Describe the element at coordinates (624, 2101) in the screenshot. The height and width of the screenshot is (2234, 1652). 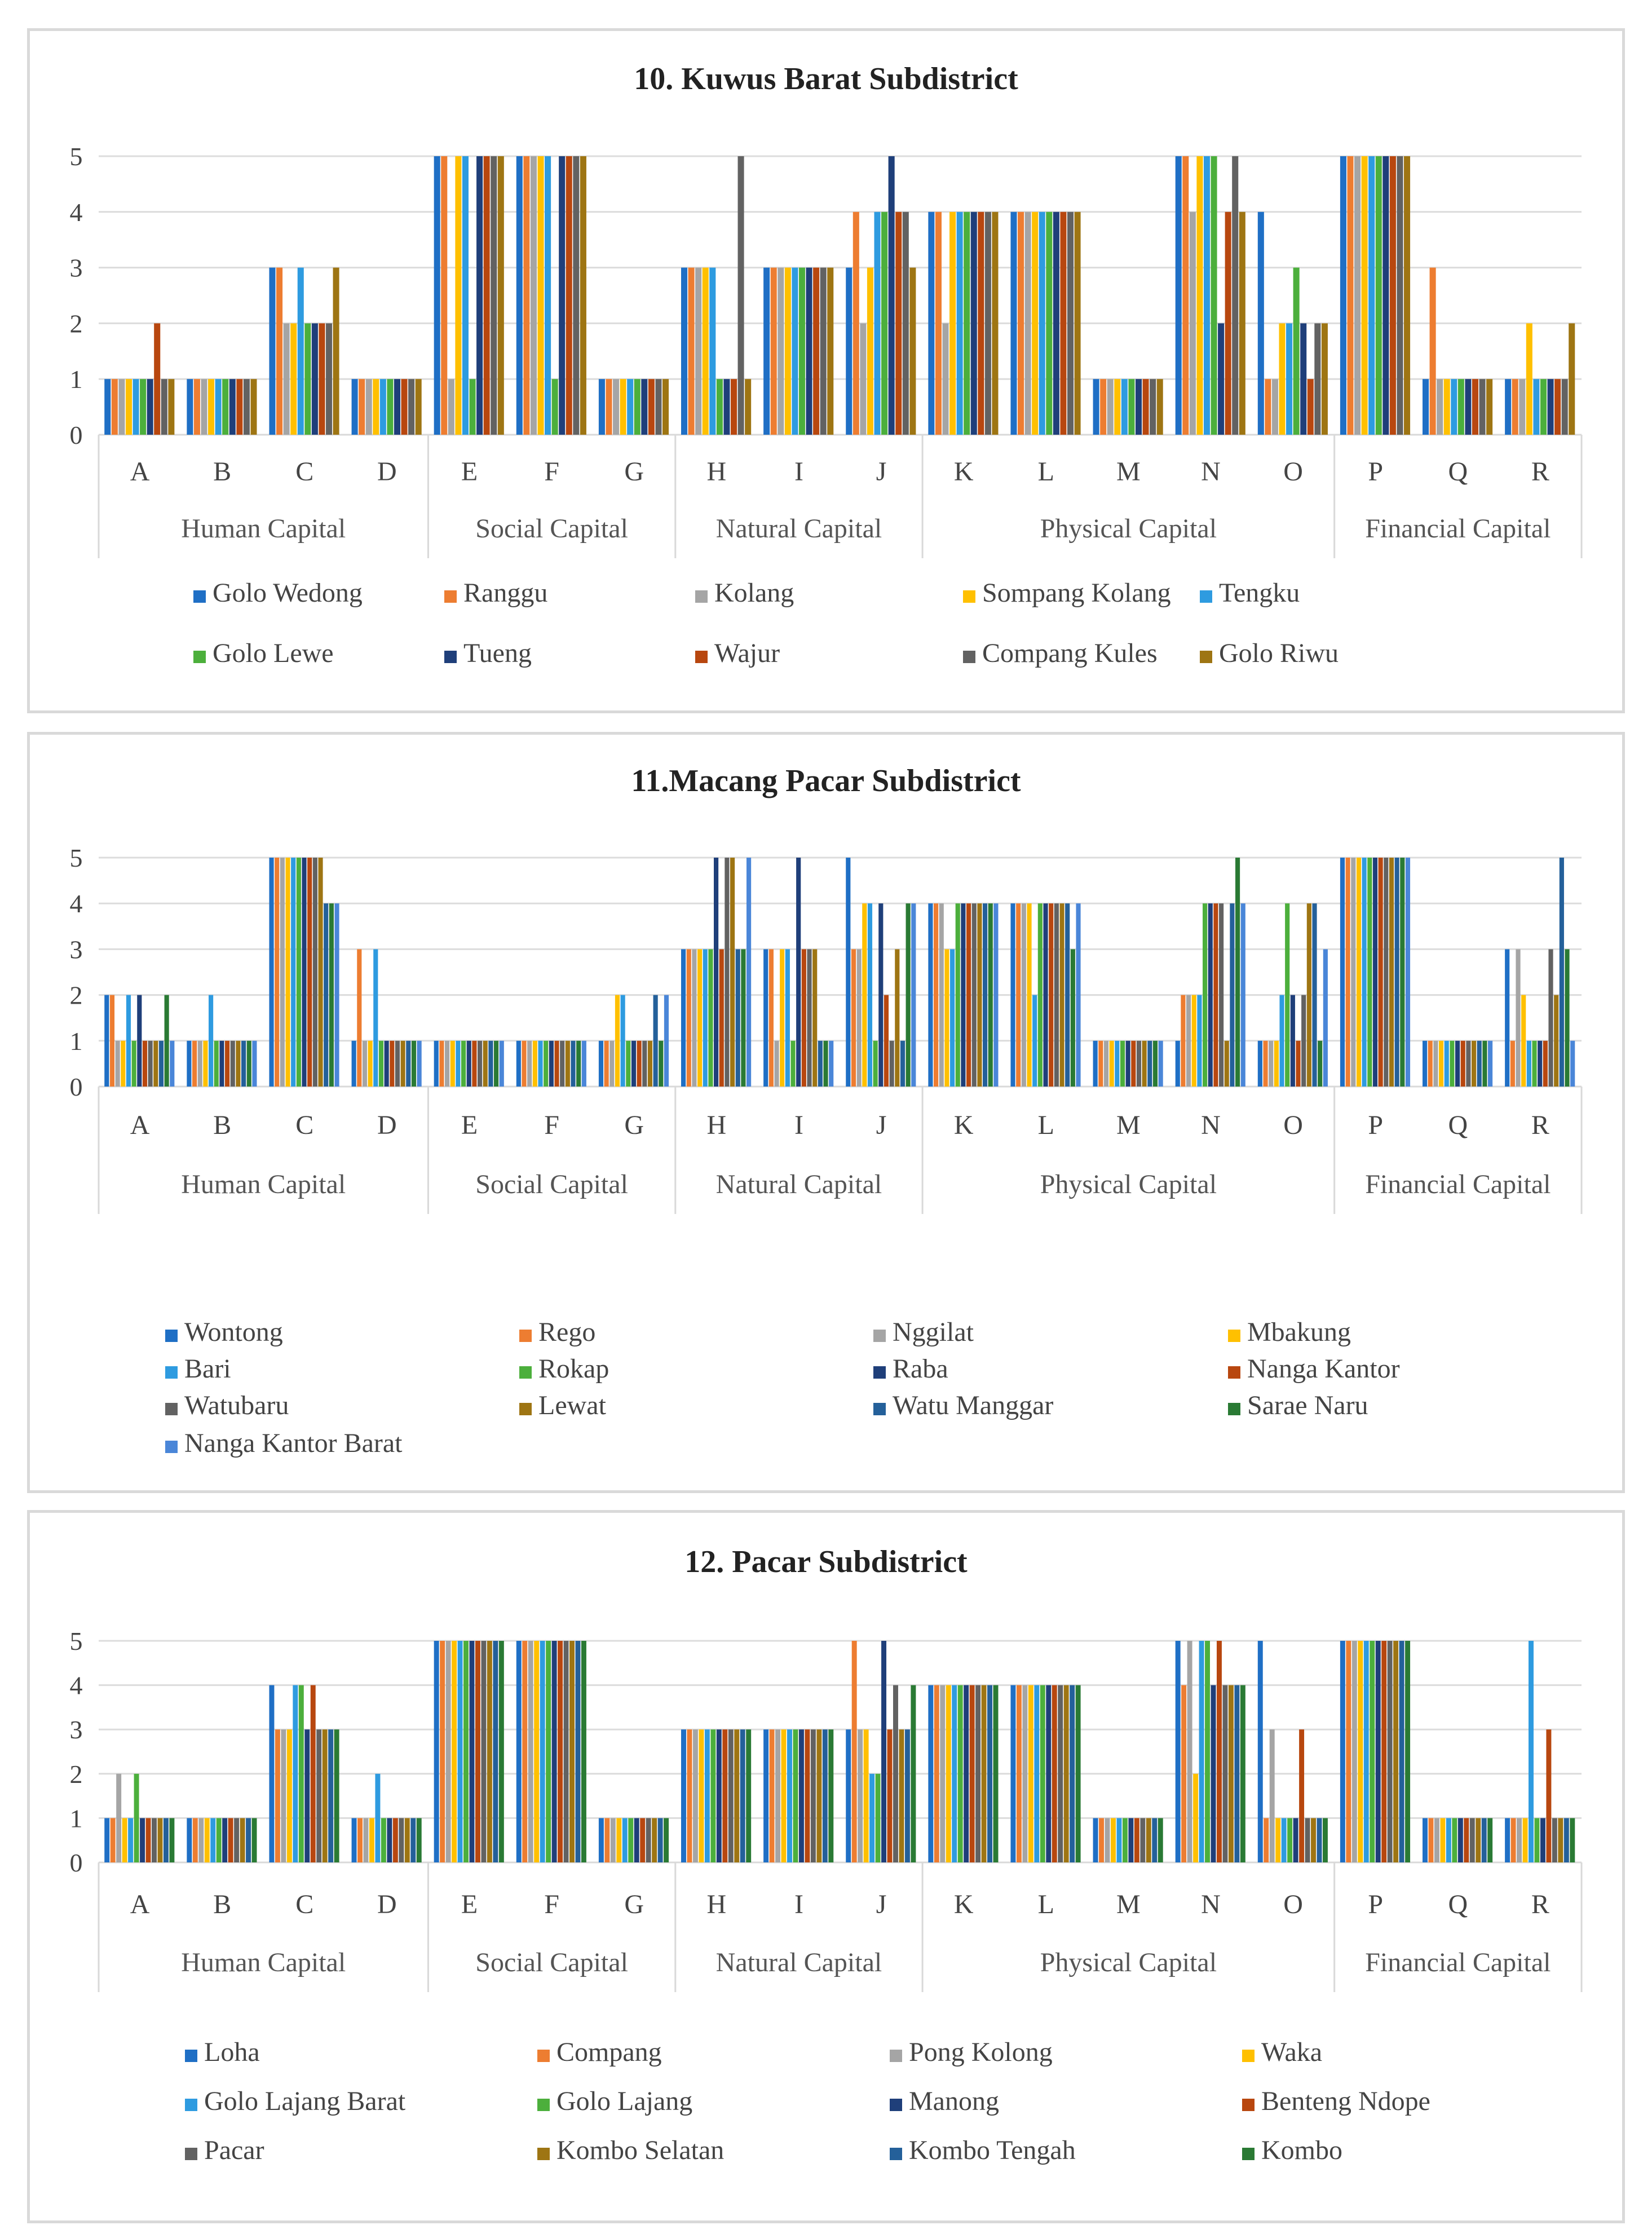
I see `legend-label: Golo Lajang` at that location.